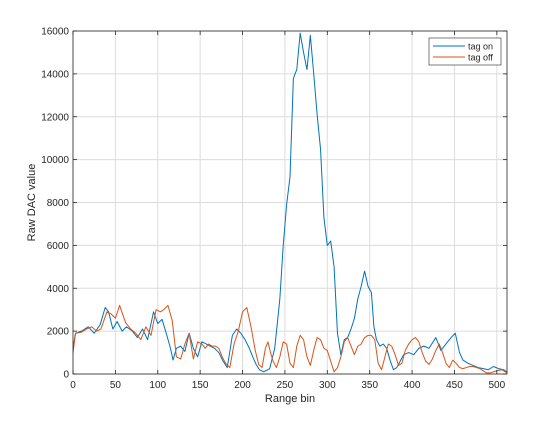 This screenshot has width=560, height=425. Describe the element at coordinates (480, 47) in the screenshot. I see `legend-label: tag on` at that location.